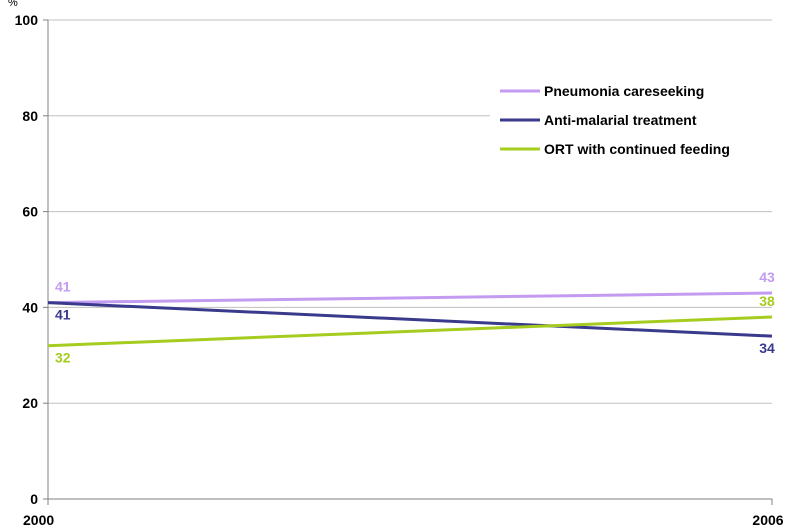  I want to click on y-tick-label-60: 60, so click(30, 212).